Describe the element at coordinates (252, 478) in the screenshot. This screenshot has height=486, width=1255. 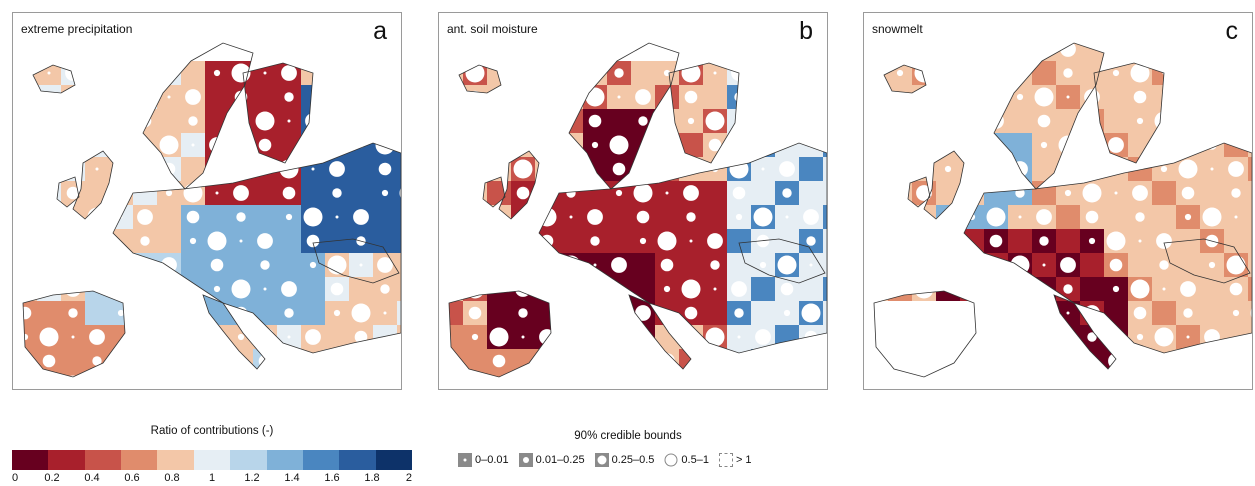
I see `colorbar-tick-label: 1.2` at that location.